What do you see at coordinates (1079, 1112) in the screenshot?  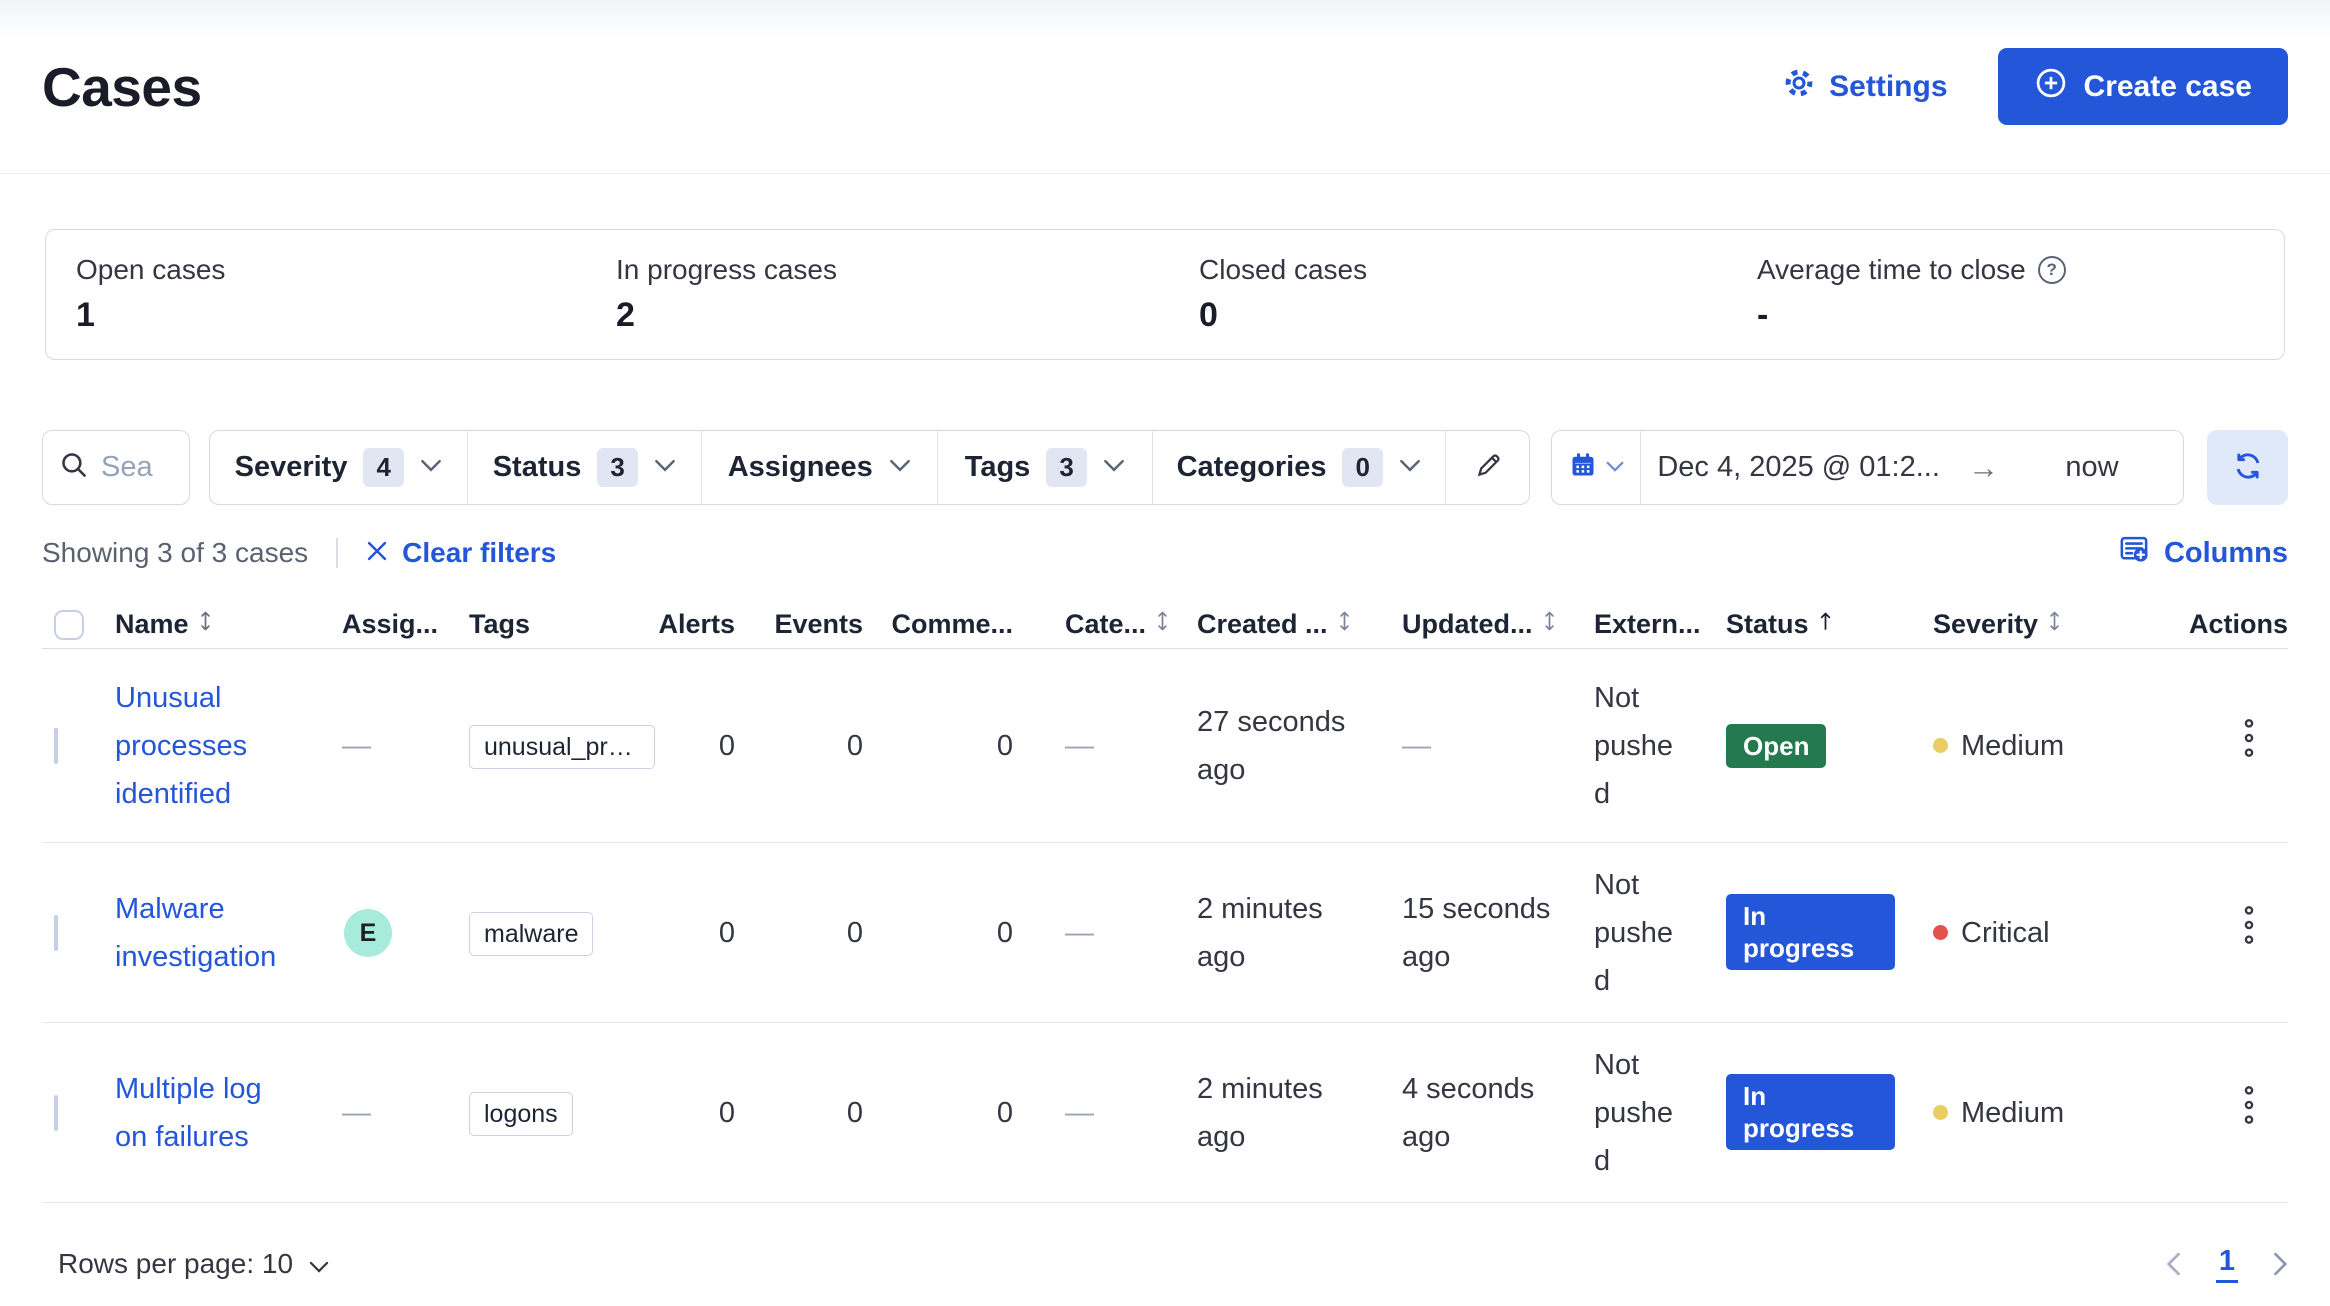 I see `category-cell: —` at bounding box center [1079, 1112].